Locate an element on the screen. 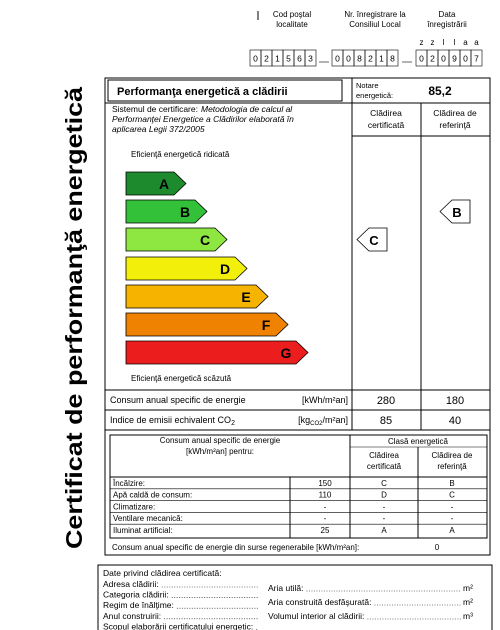 The width and height of the screenshot is (500, 630). header-label: Cod poştal is located at coordinates (292, 14).